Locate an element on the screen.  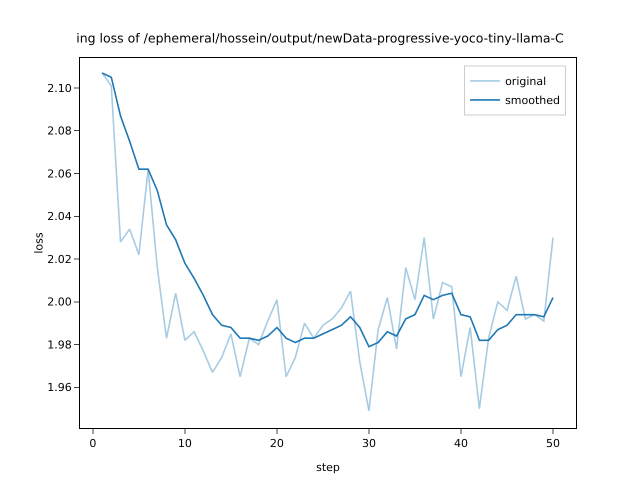
chart-title: ing loss of /ephemeral/hossein/output/newData-progressive-yoco-tiny-llama-C is located at coordinates (320, 38).